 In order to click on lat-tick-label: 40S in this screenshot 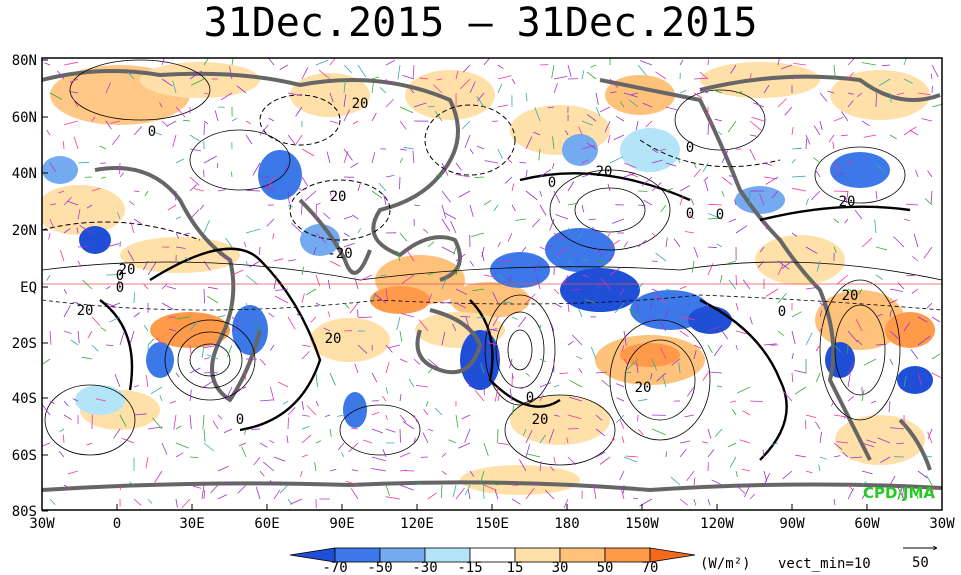, I will do `click(24, 399)`.